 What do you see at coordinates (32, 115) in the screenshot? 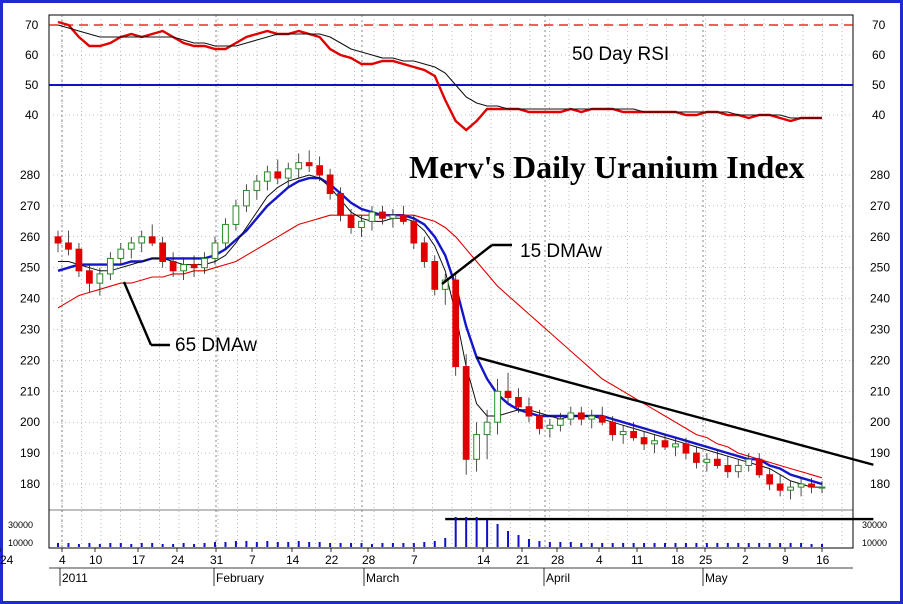
I see `rsi-tick-left: 40` at bounding box center [32, 115].